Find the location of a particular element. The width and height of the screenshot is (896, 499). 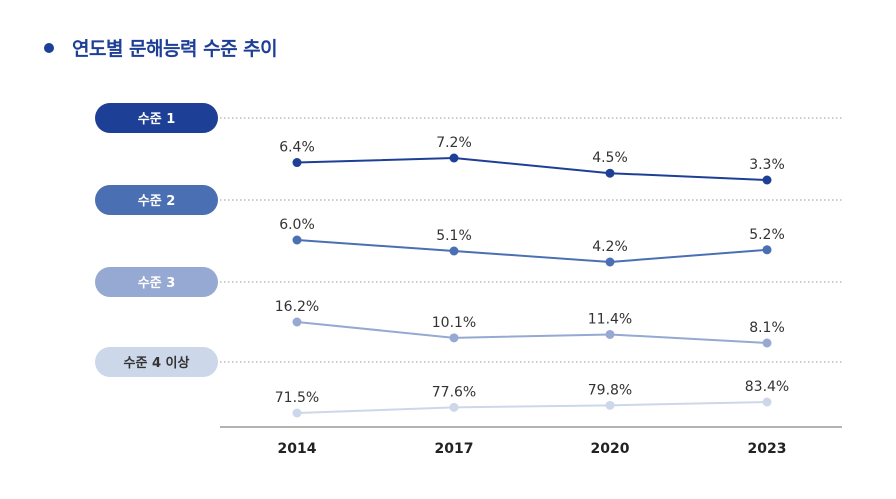

series-3-data-label-2023: 8.1% is located at coordinates (767, 328).